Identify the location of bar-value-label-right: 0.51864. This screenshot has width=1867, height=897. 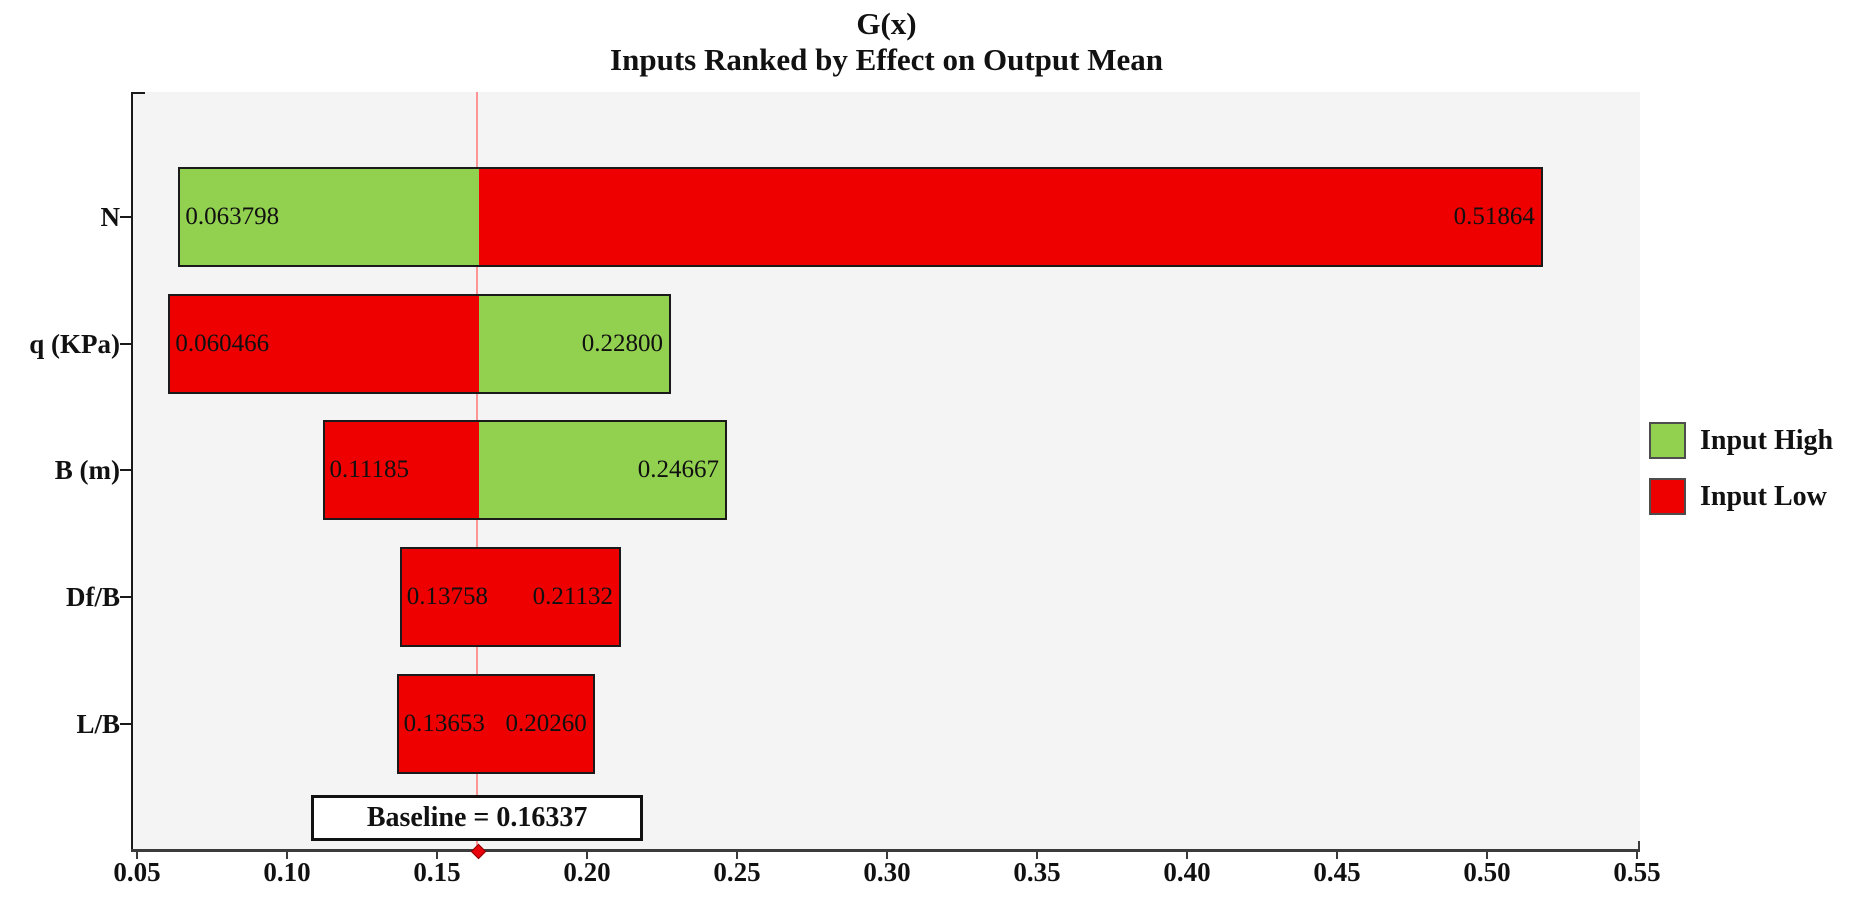
(1494, 216).